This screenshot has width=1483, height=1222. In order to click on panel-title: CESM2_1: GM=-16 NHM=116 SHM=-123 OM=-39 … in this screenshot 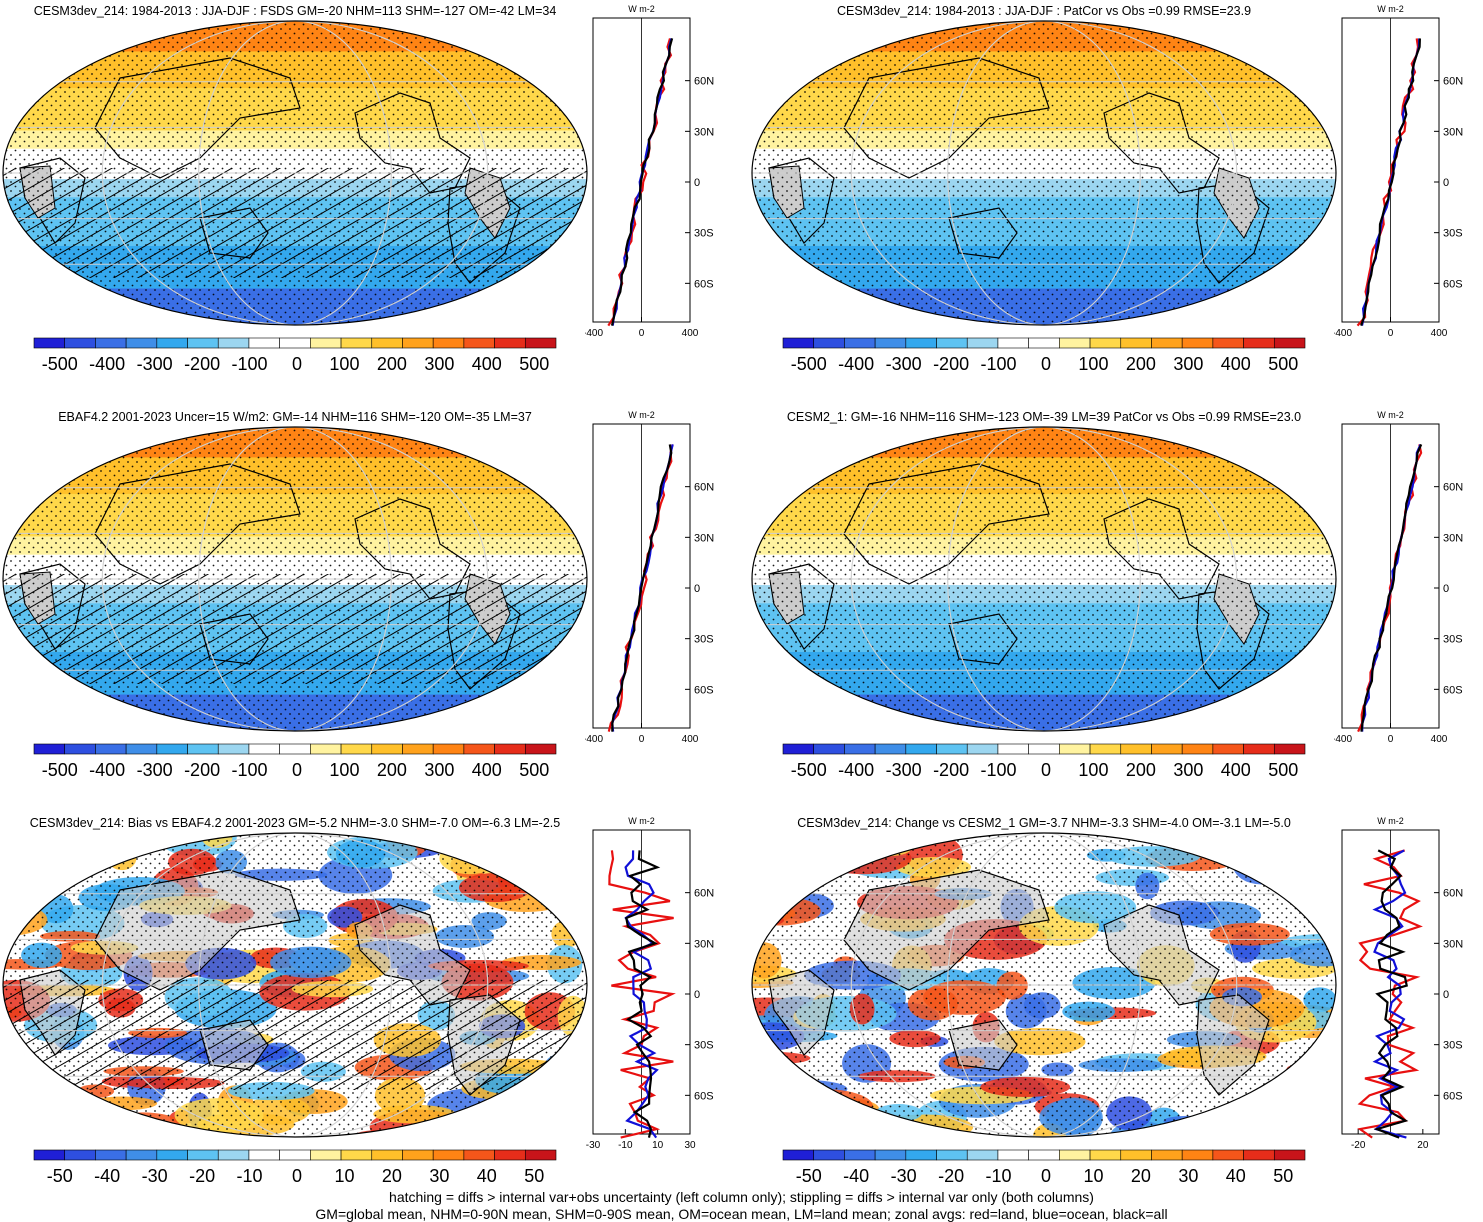, I will do `click(1044, 417)`.